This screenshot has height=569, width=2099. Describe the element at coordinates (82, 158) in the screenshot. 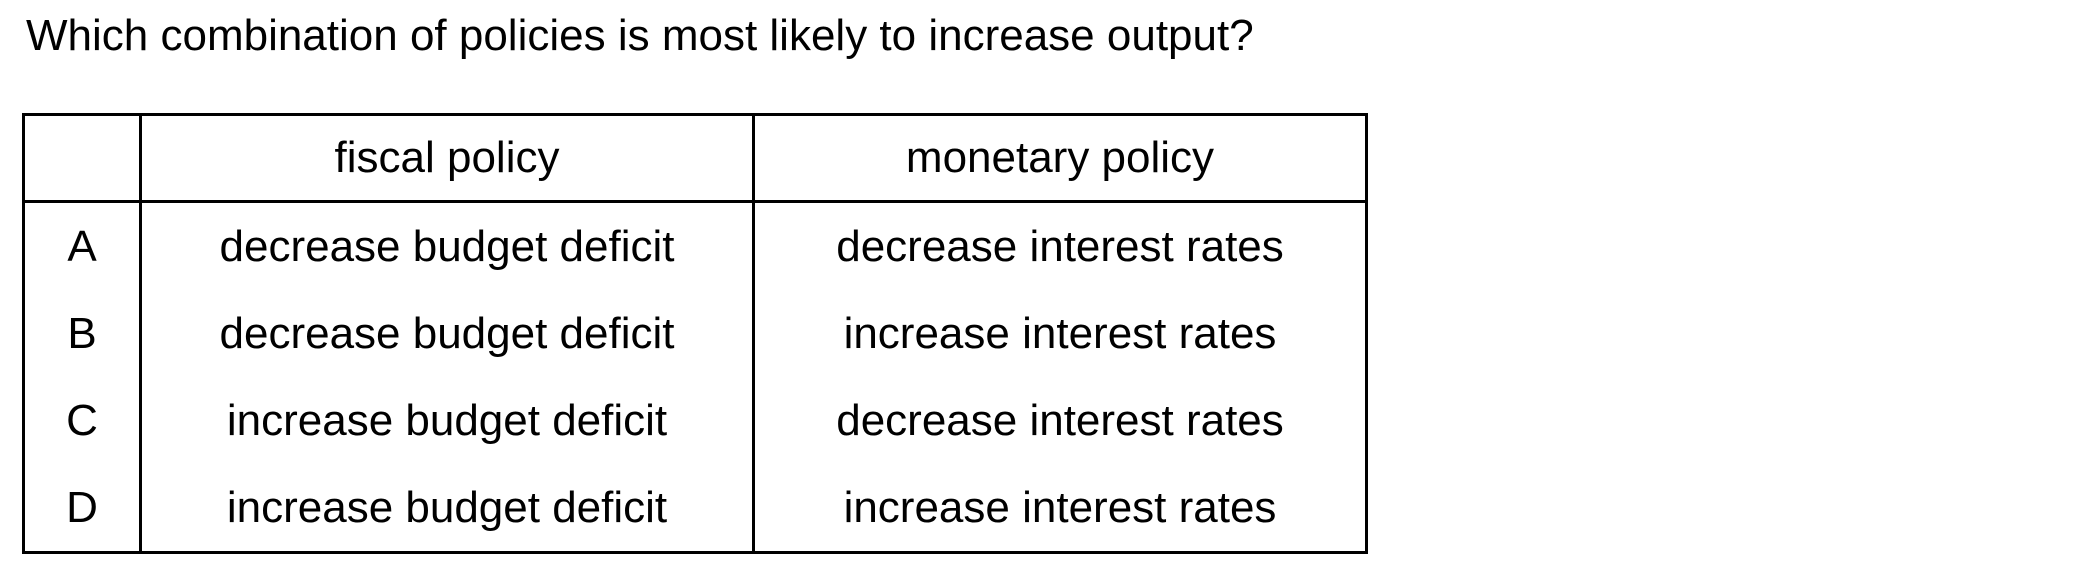

I see `header-blank-cell` at that location.